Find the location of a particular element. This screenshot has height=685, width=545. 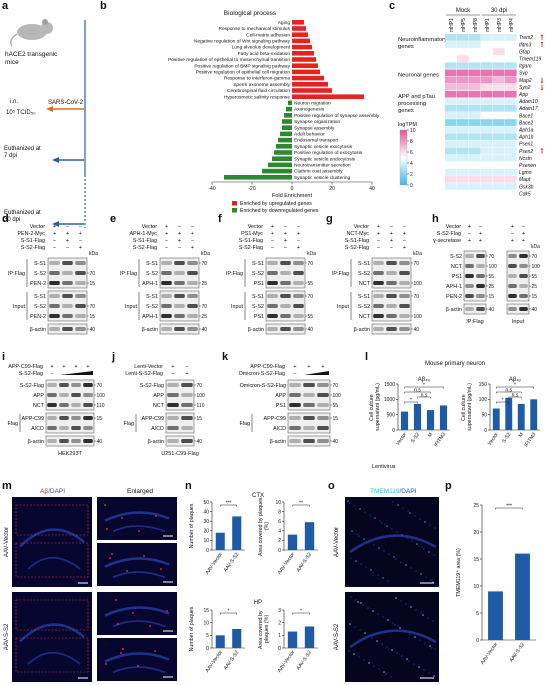

gradient-wedge is located at coordinates (76, 373).